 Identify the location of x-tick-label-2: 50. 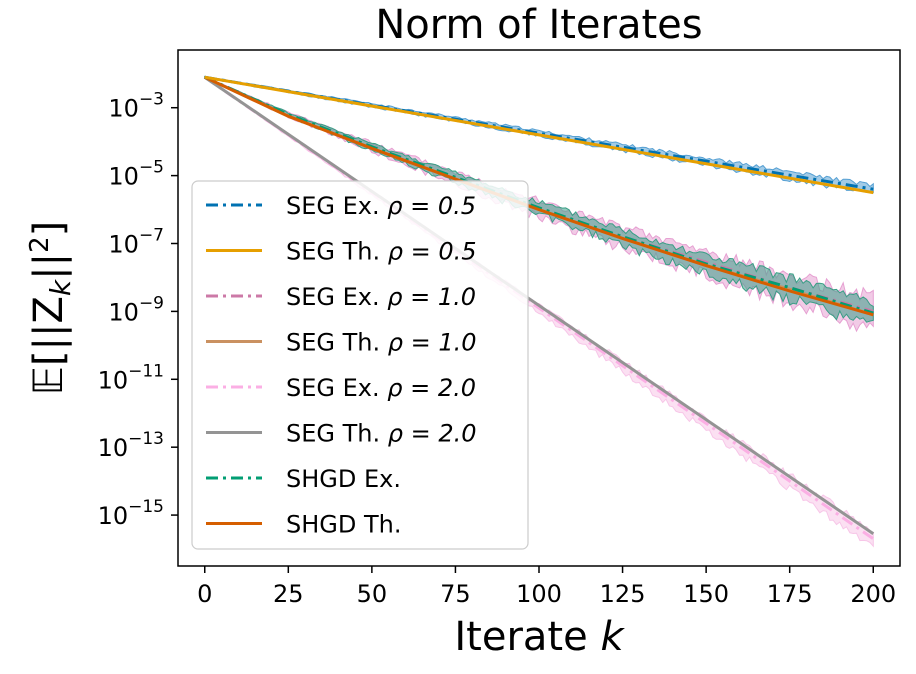
(372, 594).